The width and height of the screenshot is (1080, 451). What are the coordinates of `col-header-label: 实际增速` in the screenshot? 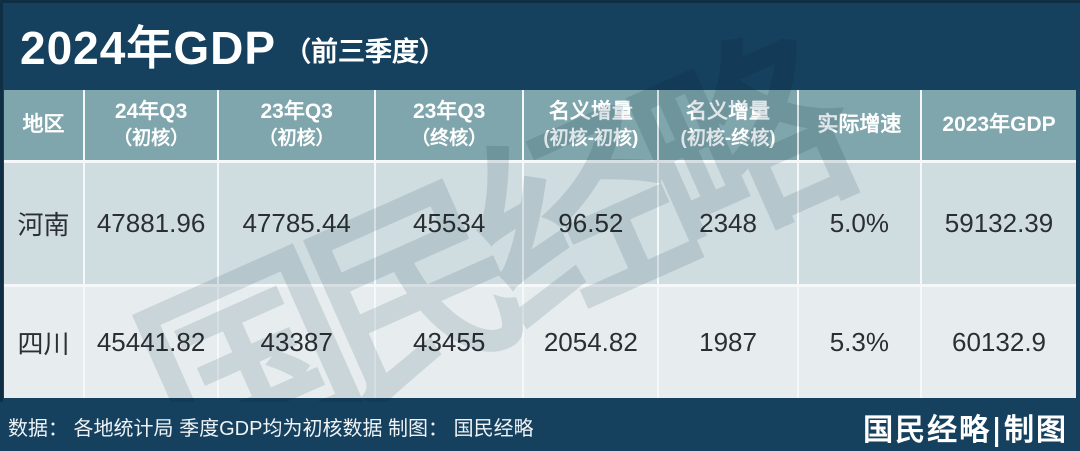 It's located at (859, 125).